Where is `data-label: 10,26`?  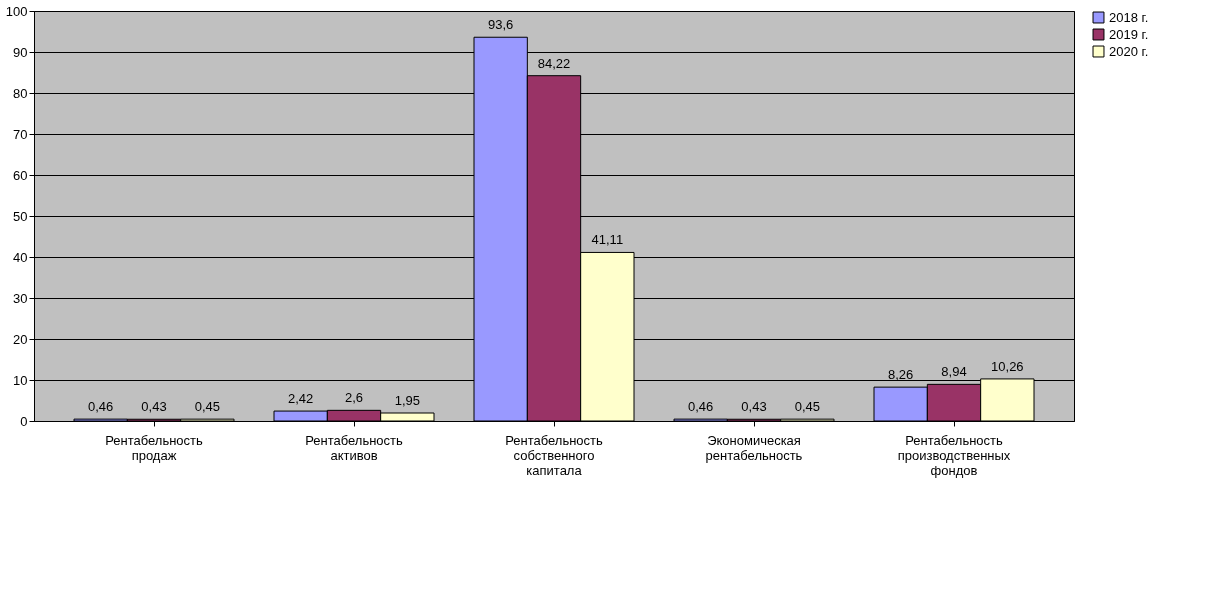 data-label: 10,26 is located at coordinates (1007, 366).